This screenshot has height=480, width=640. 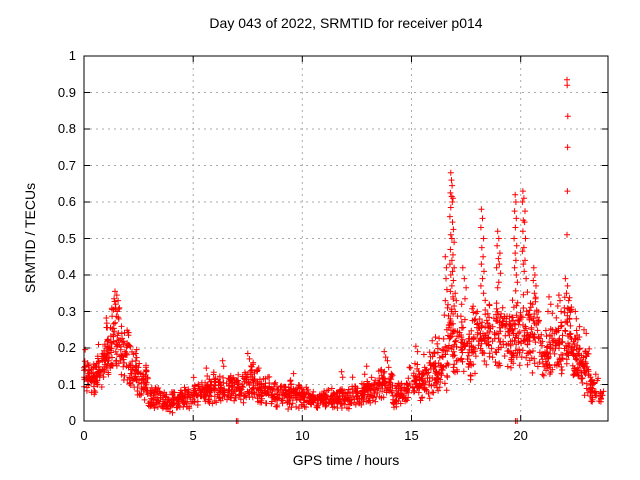 What do you see at coordinates (72, 420) in the screenshot?
I see `y-tick-label: 0` at bounding box center [72, 420].